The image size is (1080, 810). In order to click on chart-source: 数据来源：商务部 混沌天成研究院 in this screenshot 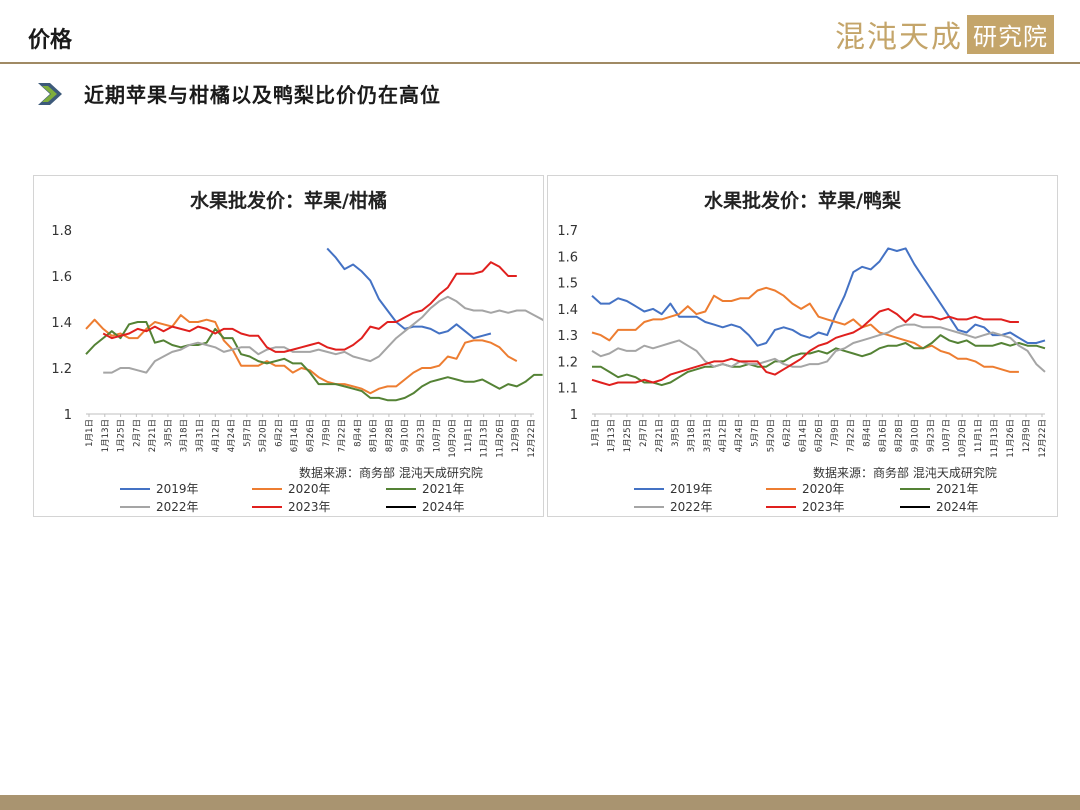, I will do `click(905, 473)`.